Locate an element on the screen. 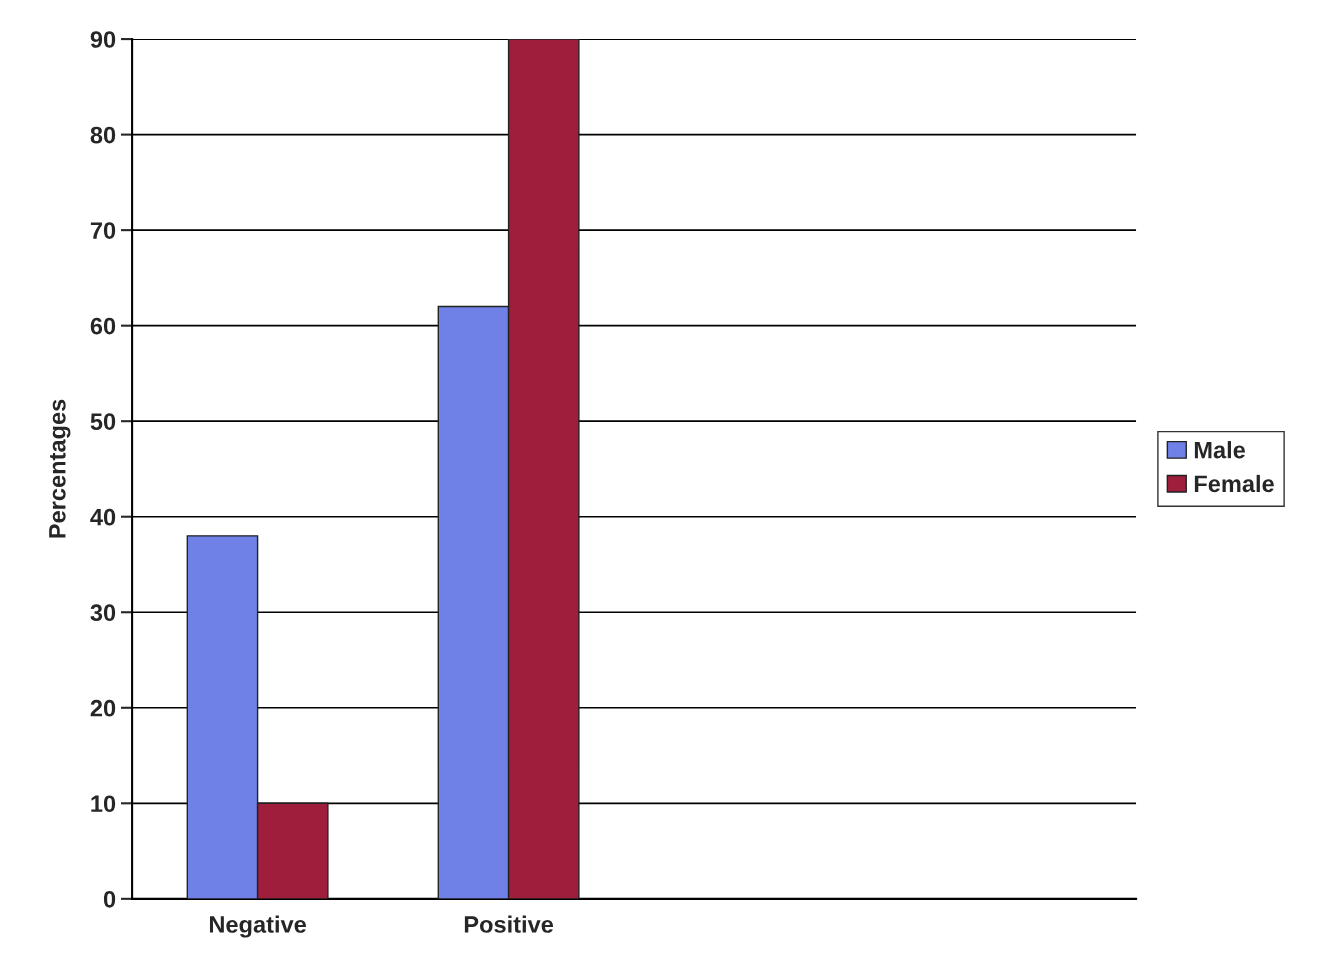  y-tick-label: 70 is located at coordinates (103, 230).